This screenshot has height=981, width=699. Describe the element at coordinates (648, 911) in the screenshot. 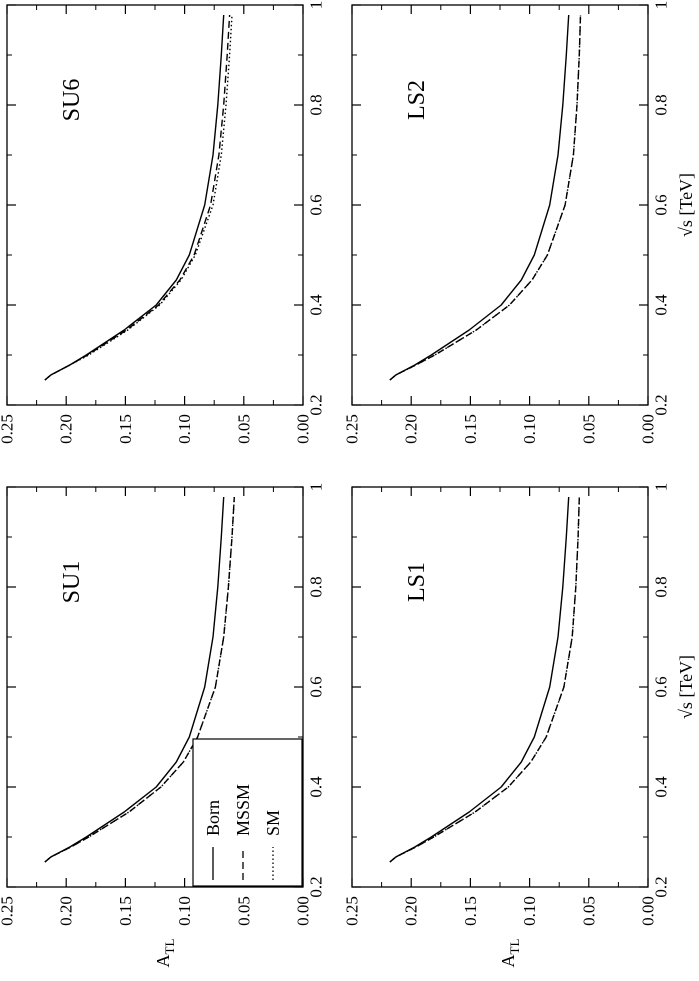

I see `panel-ls1-y-tick-label: 0.00` at that location.